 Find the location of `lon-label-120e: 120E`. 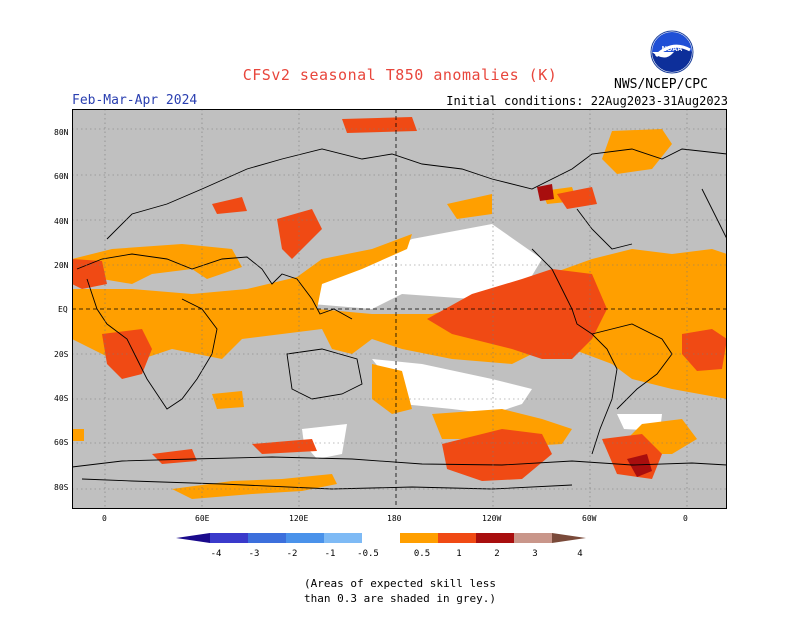

lon-label-120e: 120E is located at coordinates (299, 518).